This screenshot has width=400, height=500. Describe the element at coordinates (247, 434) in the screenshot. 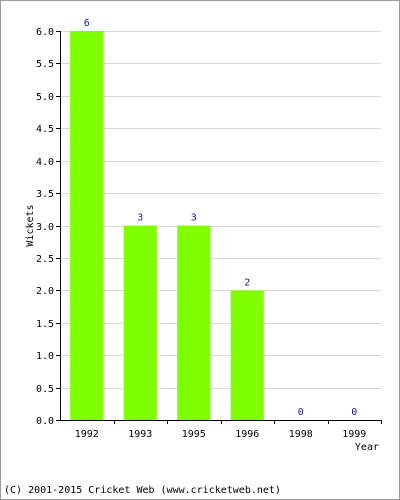

I see `x-tick-label: 1996` at that location.